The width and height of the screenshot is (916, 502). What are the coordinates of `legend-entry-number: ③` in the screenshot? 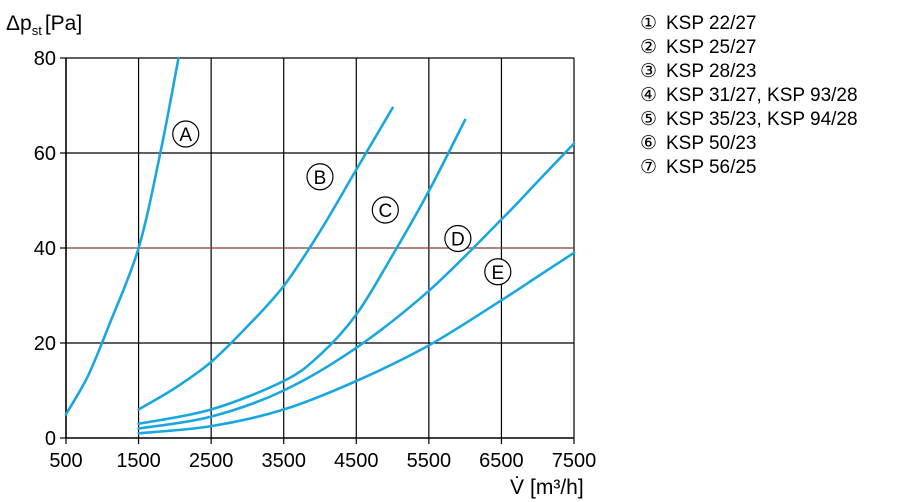 It's located at (649, 71).